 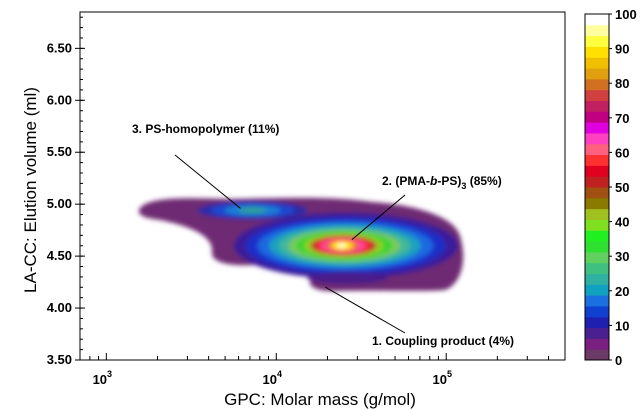 I want to click on x-tick-label: 10³, so click(x=102, y=378).